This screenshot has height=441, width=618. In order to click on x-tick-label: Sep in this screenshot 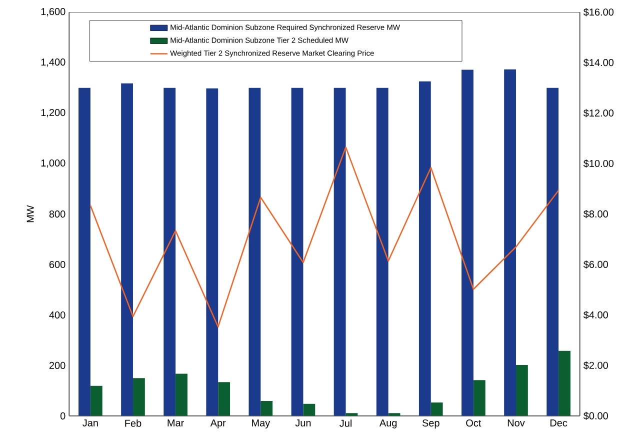, I will do `click(431, 423)`.